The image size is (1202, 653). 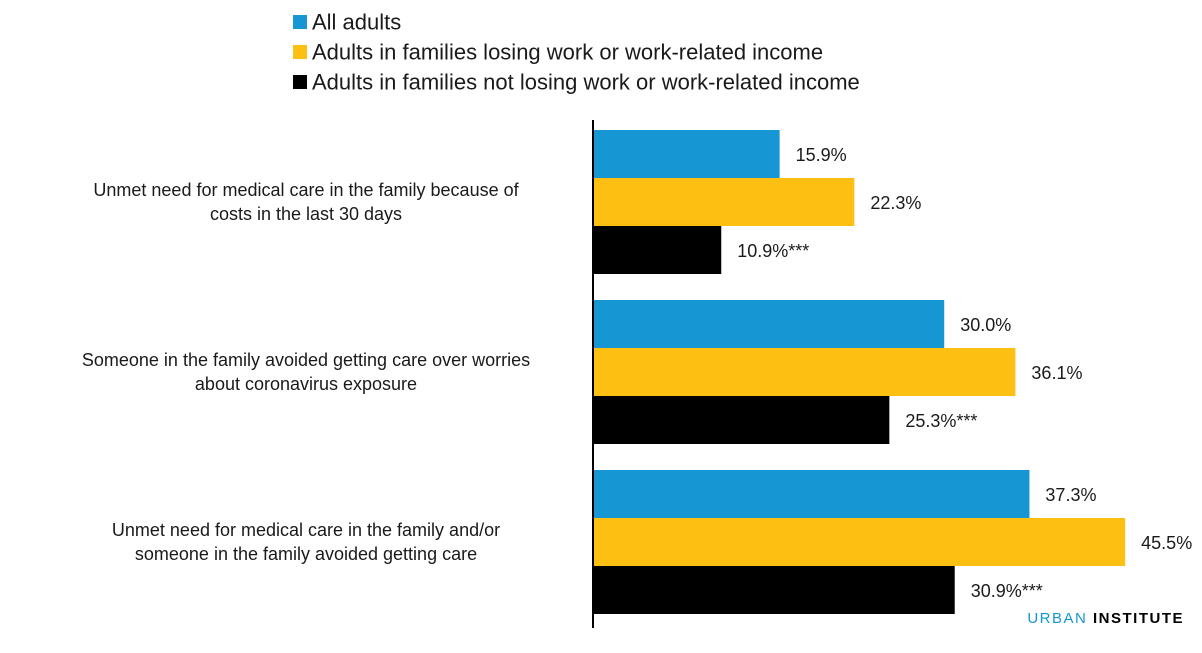 What do you see at coordinates (1057, 618) in the screenshot?
I see `logo-word-urban: URBAN` at bounding box center [1057, 618].